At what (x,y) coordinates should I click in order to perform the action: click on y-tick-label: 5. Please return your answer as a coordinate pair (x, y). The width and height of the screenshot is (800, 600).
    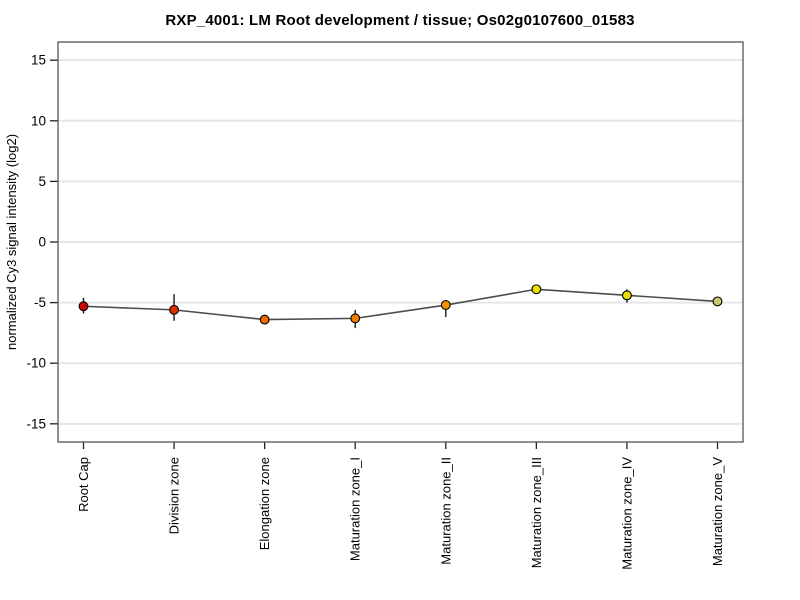
    Looking at the image, I should click on (42, 181).